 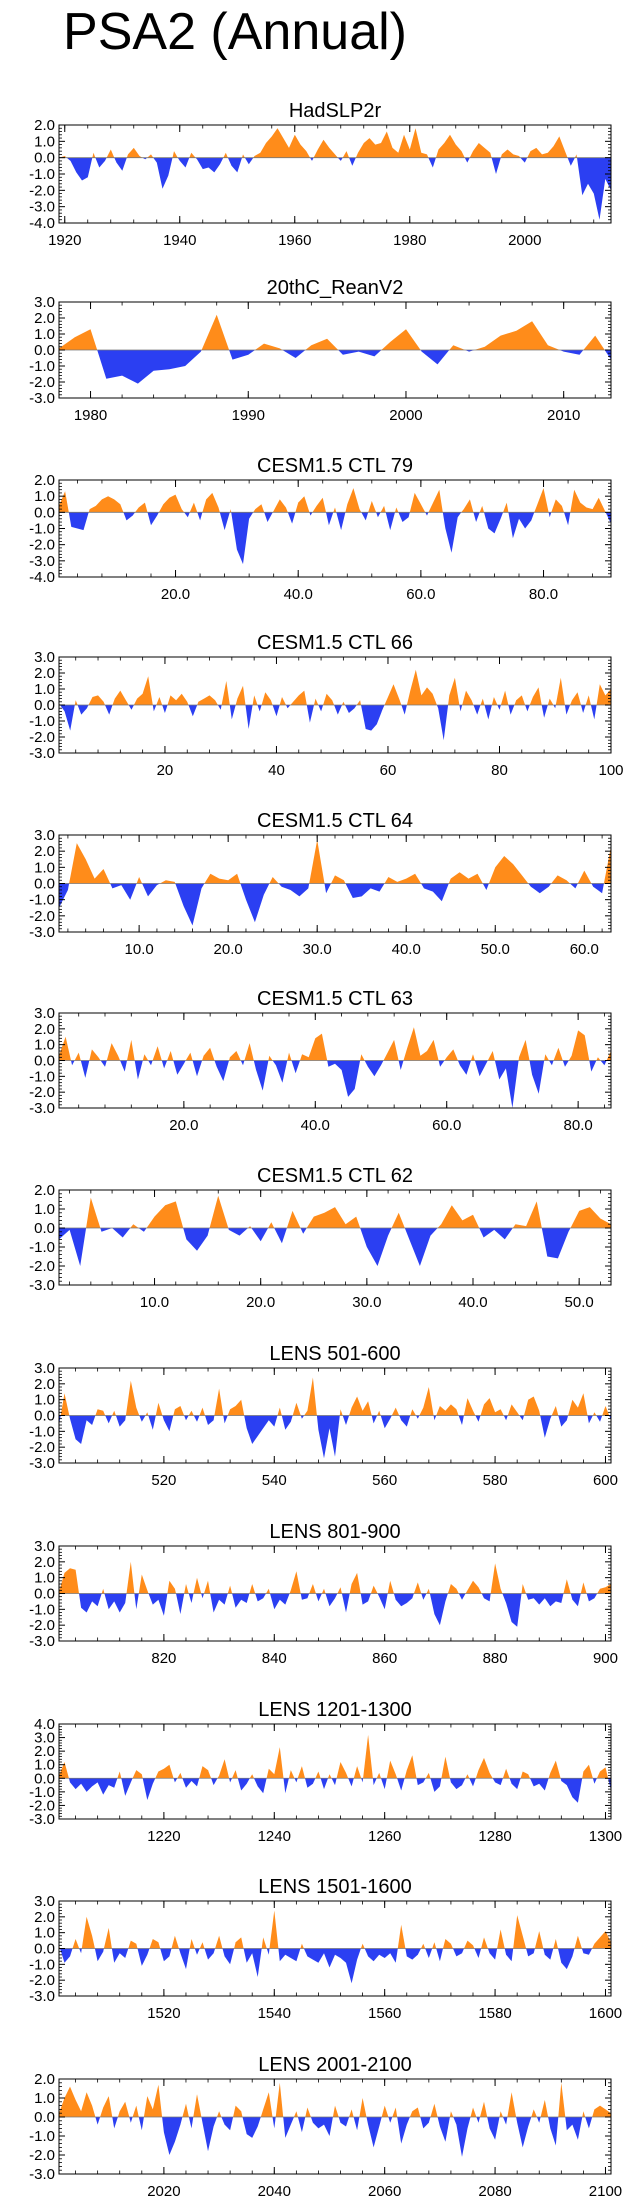 I want to click on y-tick-label: -1.0, so click(x=42, y=1964).